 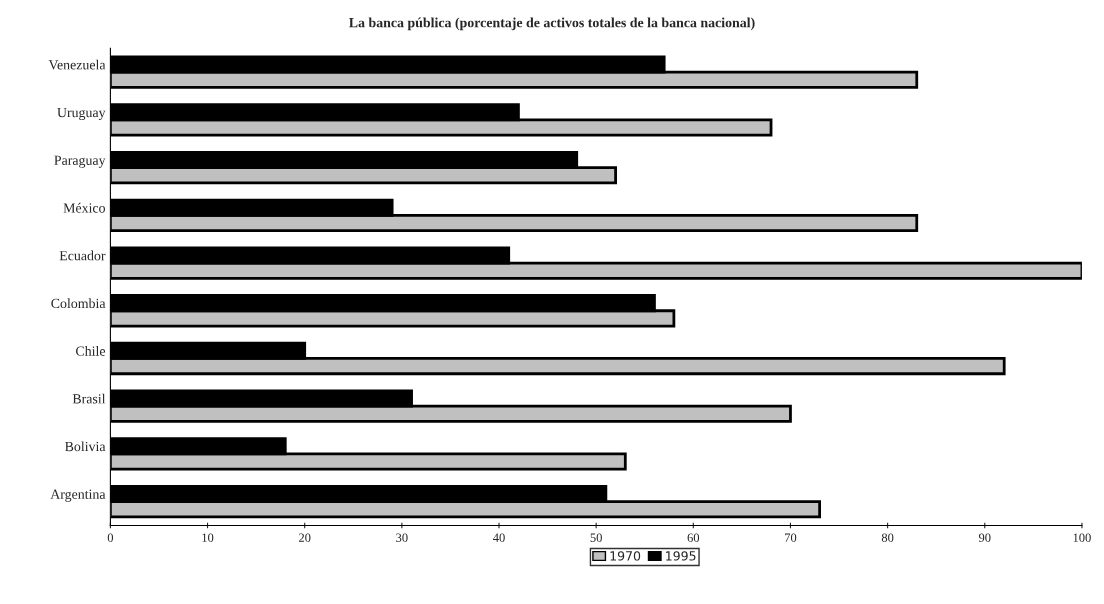 I want to click on y-tick-label: México, so click(x=84, y=207).